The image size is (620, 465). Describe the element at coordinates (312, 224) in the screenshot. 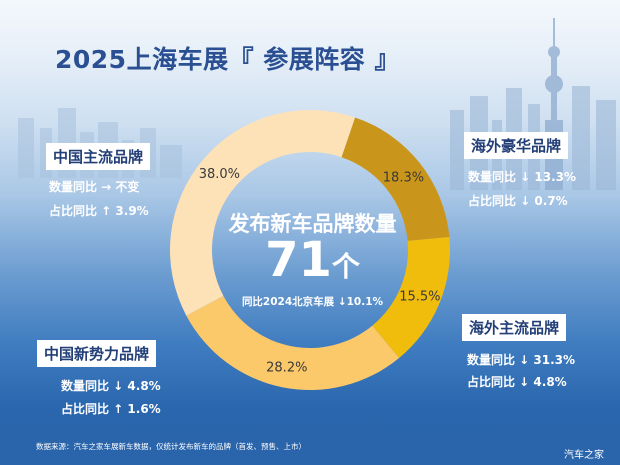

I see `center-label: 发布新车品牌数量` at that location.